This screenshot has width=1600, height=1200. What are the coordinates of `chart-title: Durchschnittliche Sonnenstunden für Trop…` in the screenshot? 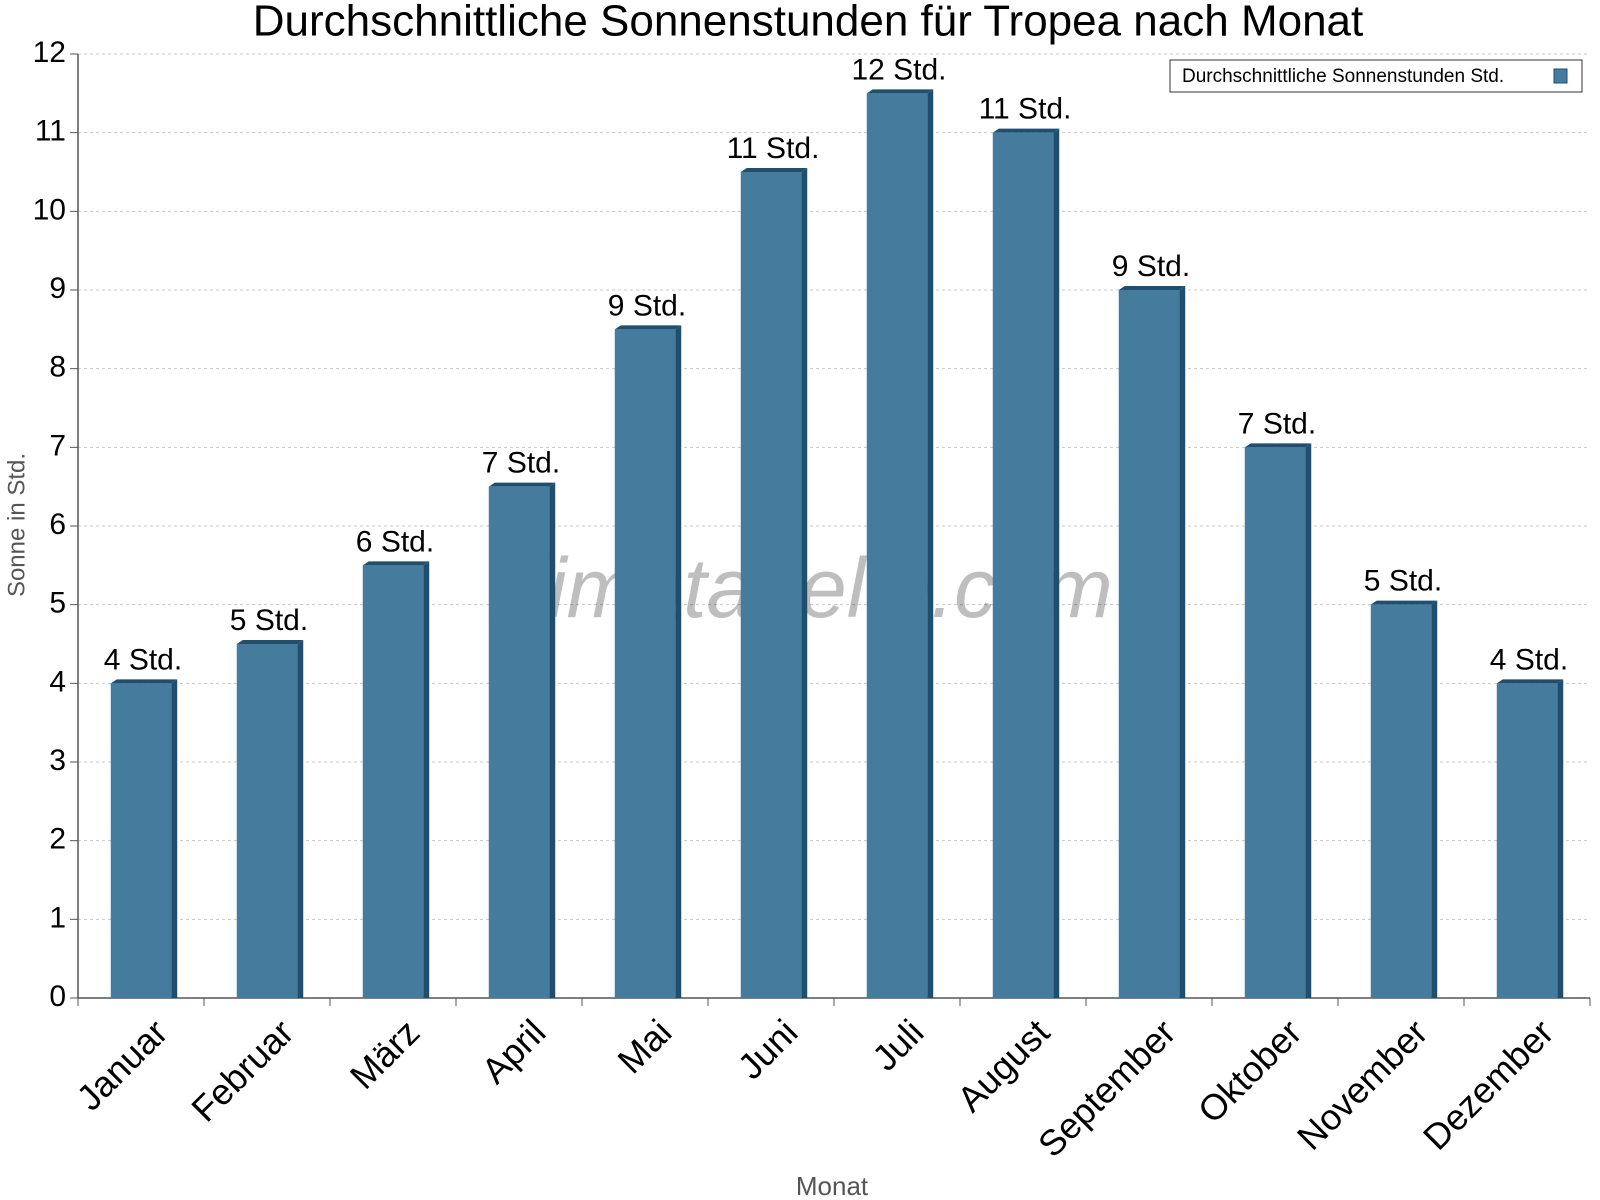 It's located at (808, 23).